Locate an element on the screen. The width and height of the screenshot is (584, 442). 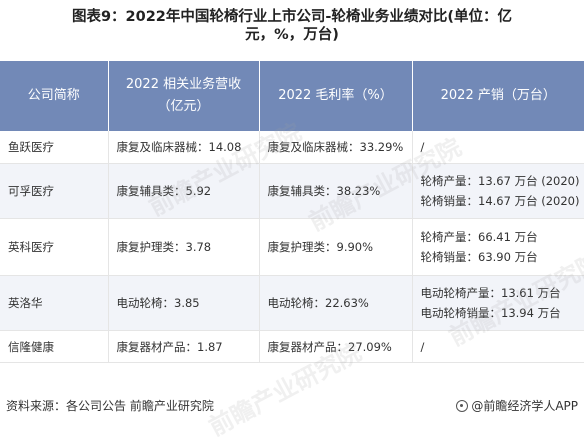
table-row: 信隆健康 康复器材产品：1.87 康复器材产品：27.09% / is located at coordinates (292, 347).